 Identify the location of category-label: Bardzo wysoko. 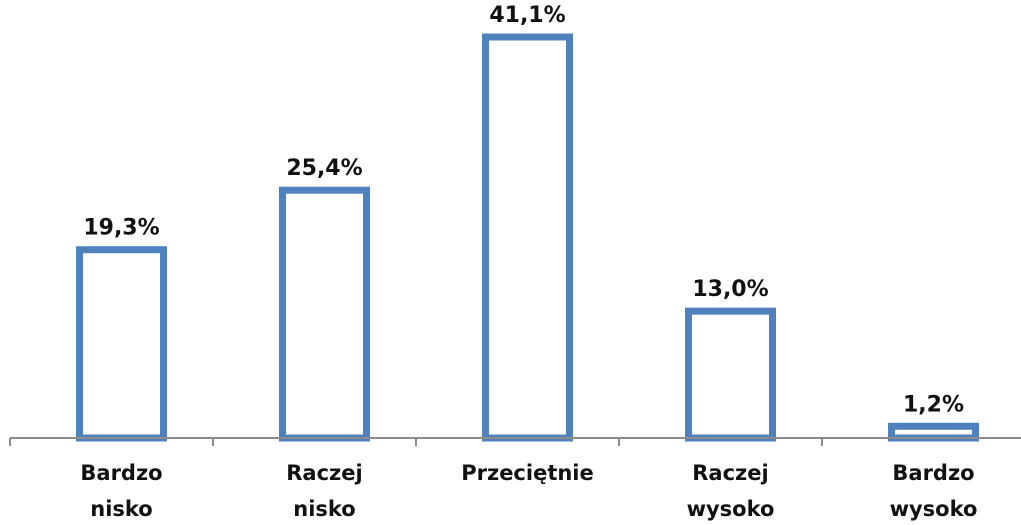
(934, 491).